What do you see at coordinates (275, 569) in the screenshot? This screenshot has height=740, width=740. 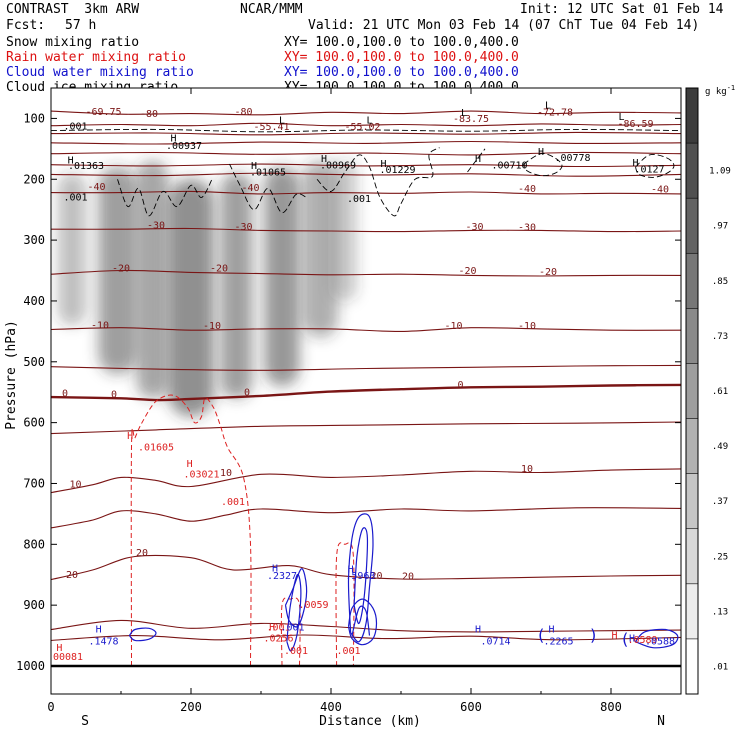 I see `cloud-water-extremum-1: H` at bounding box center [275, 569].